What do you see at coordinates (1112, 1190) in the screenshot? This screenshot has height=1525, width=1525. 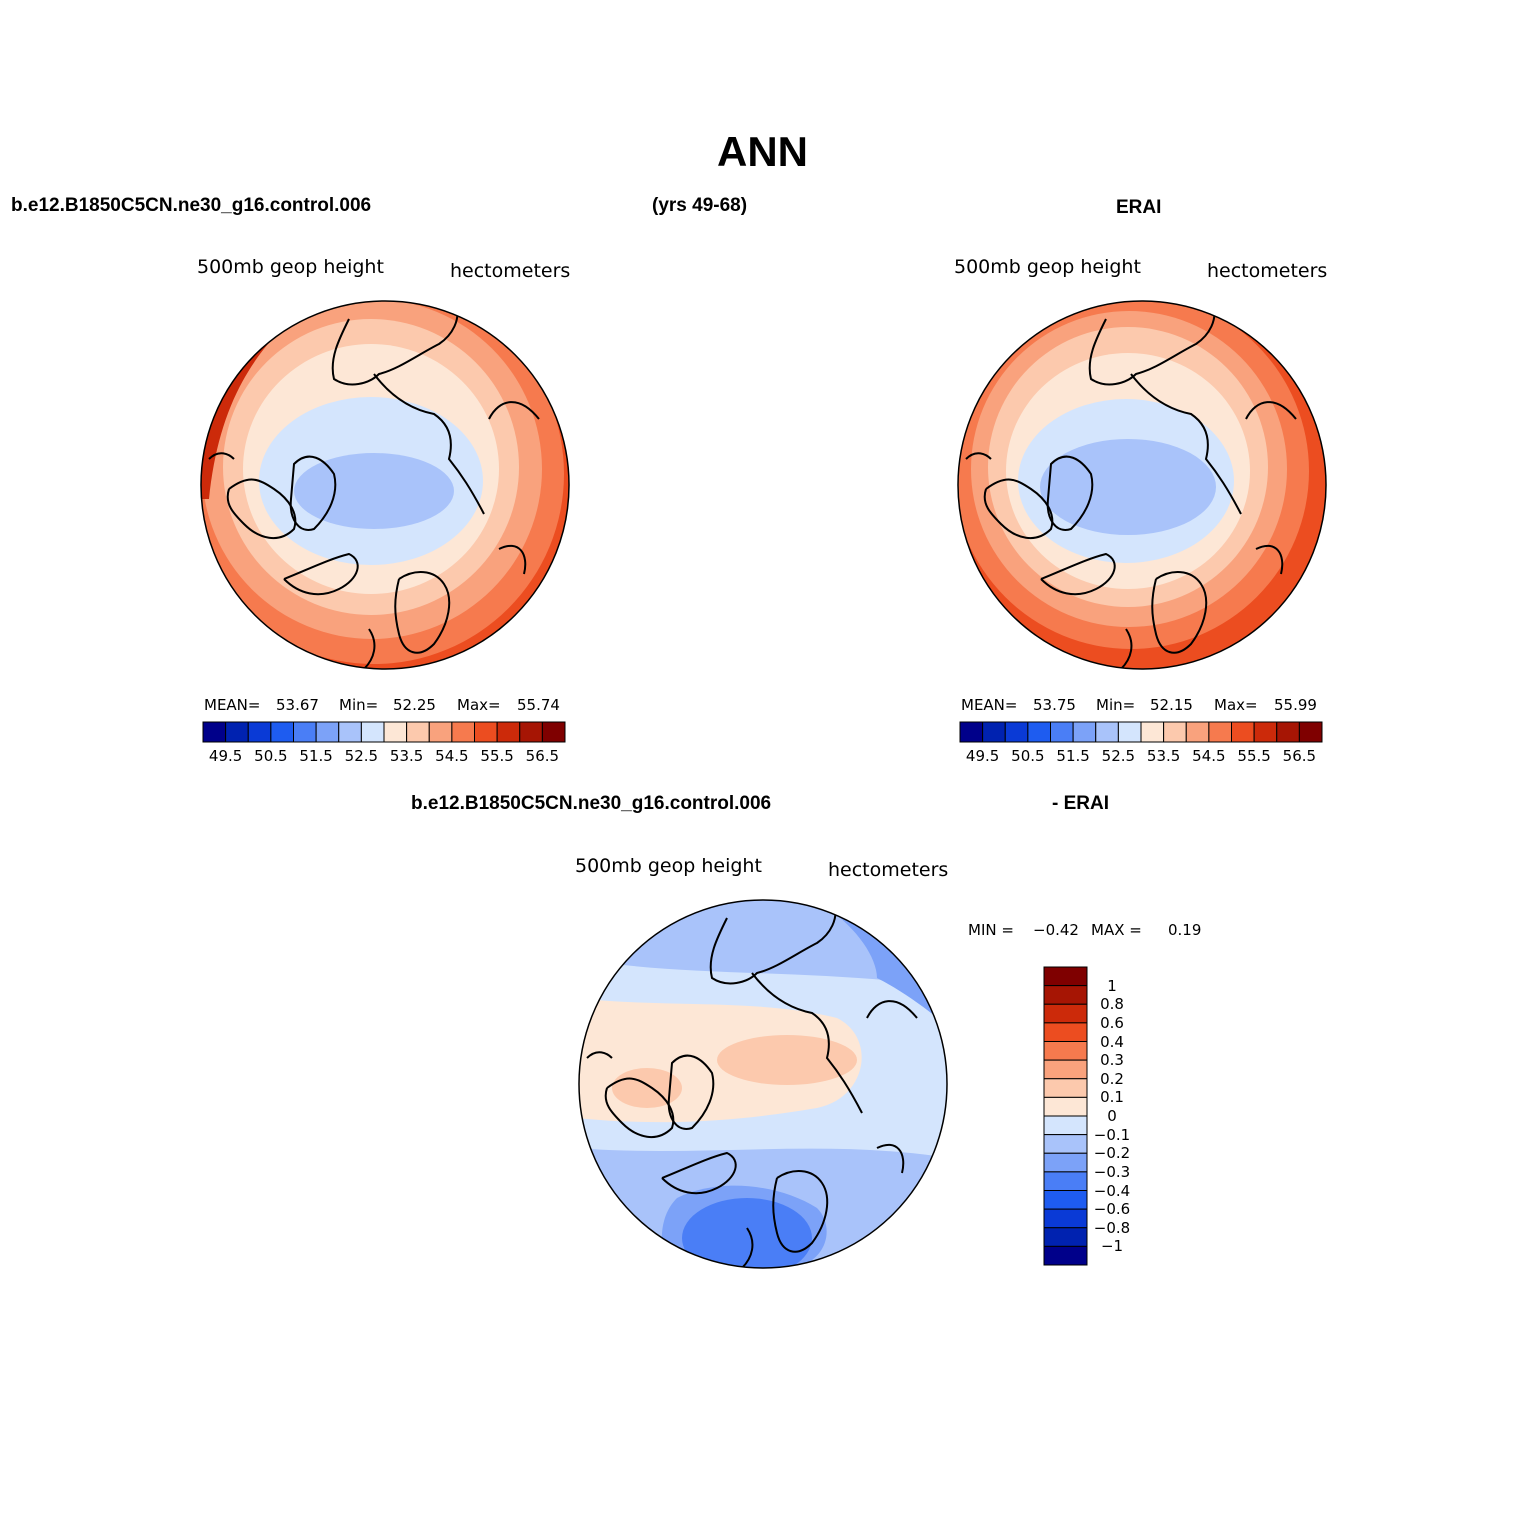 I see `diff-colorbar-tick-label: −0.4` at bounding box center [1112, 1190].